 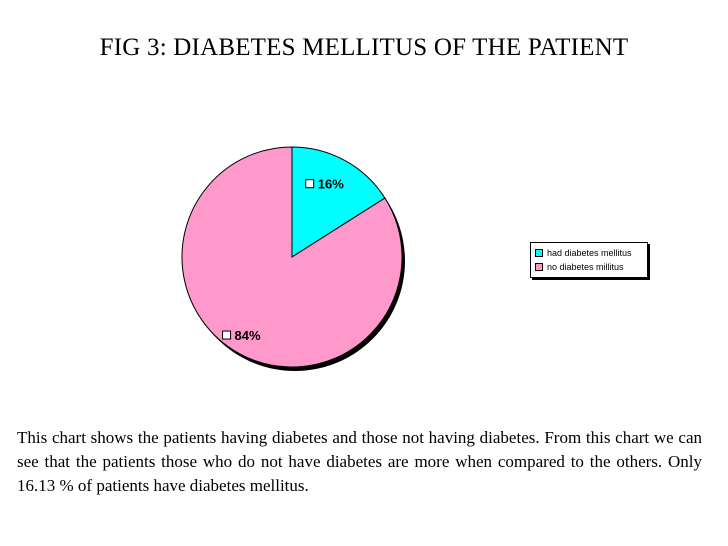 I want to click on legend-item-had-diabetes: had diabetes mellitus, so click(x=583, y=253).